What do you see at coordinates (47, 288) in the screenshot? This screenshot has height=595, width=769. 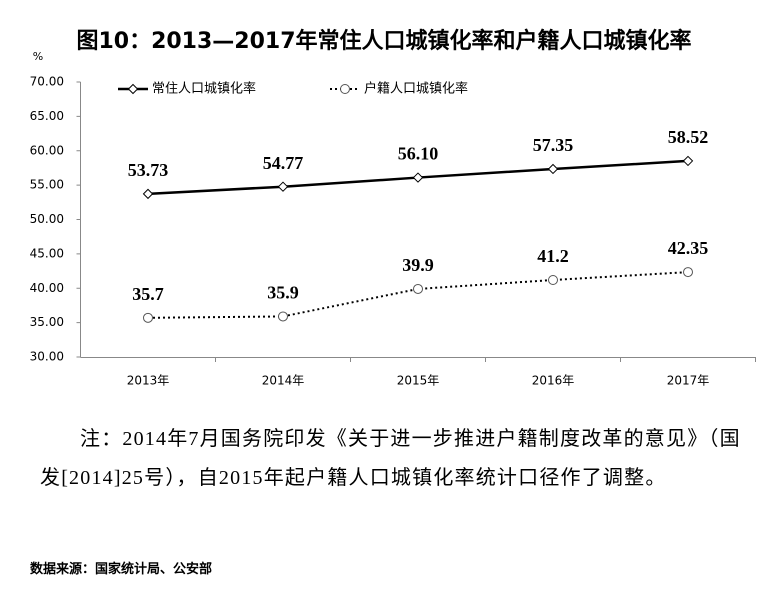 I see `y-tick-label: 40.00` at bounding box center [47, 288].